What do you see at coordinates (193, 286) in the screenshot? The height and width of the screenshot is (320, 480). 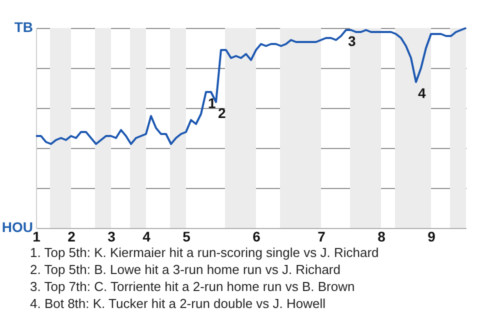 I see `text: 3. Top 7th: C. Torriente hit a 2-run home run vs B. Brown` at bounding box center [193, 286].